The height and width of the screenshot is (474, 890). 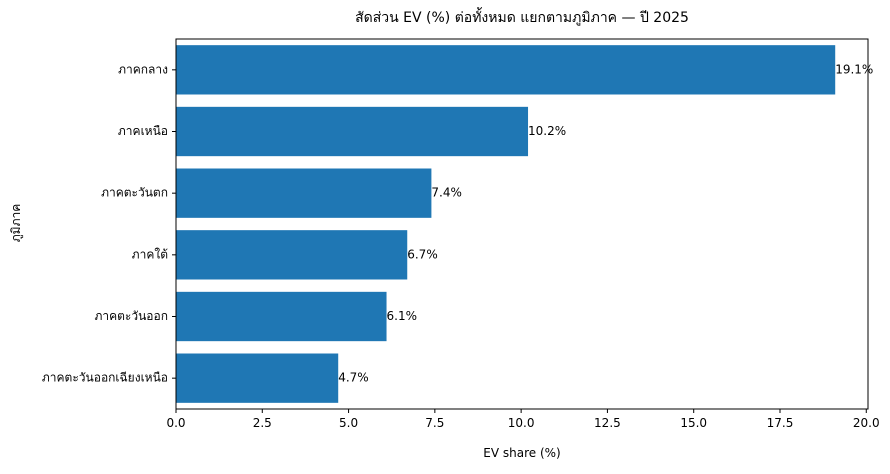 I want to click on bar-value-label-3: 6.7%, so click(x=422, y=254).